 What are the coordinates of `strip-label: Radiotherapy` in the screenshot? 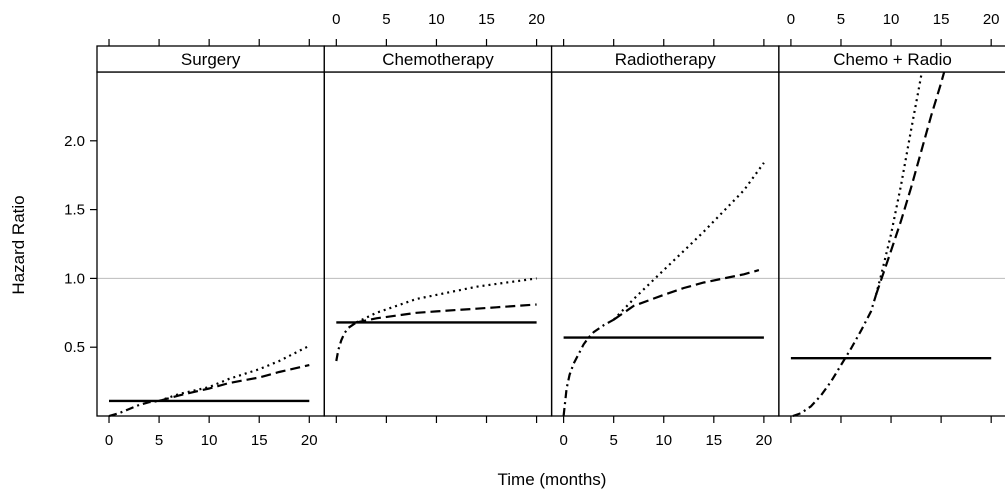 It's located at (666, 59).